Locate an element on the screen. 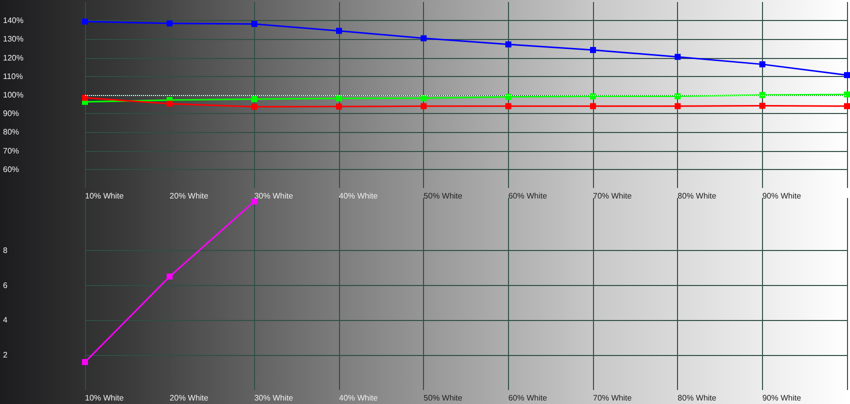 This screenshot has width=850, height=404. y-tick-label: 90% is located at coordinates (11, 113).